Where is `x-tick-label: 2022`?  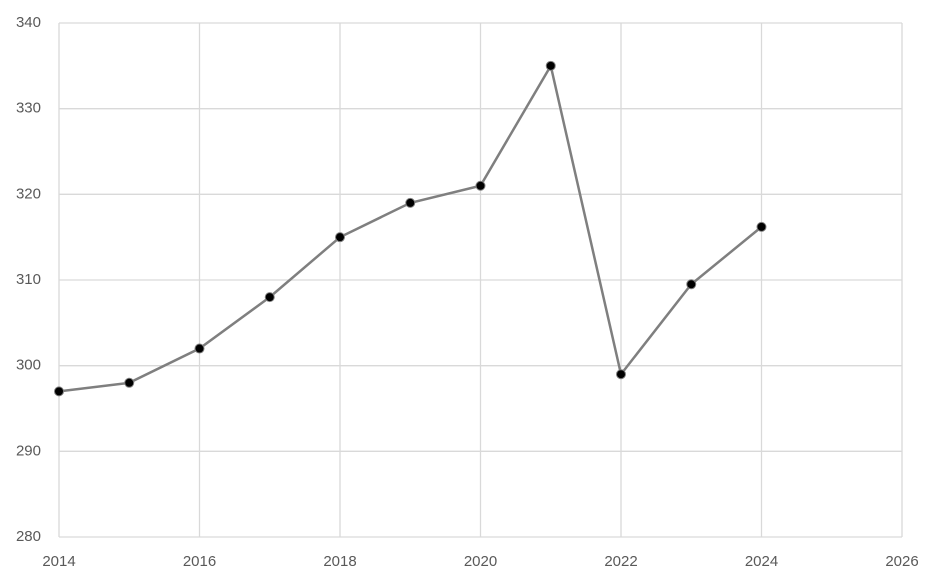
x-tick-label: 2022 is located at coordinates (620, 561).